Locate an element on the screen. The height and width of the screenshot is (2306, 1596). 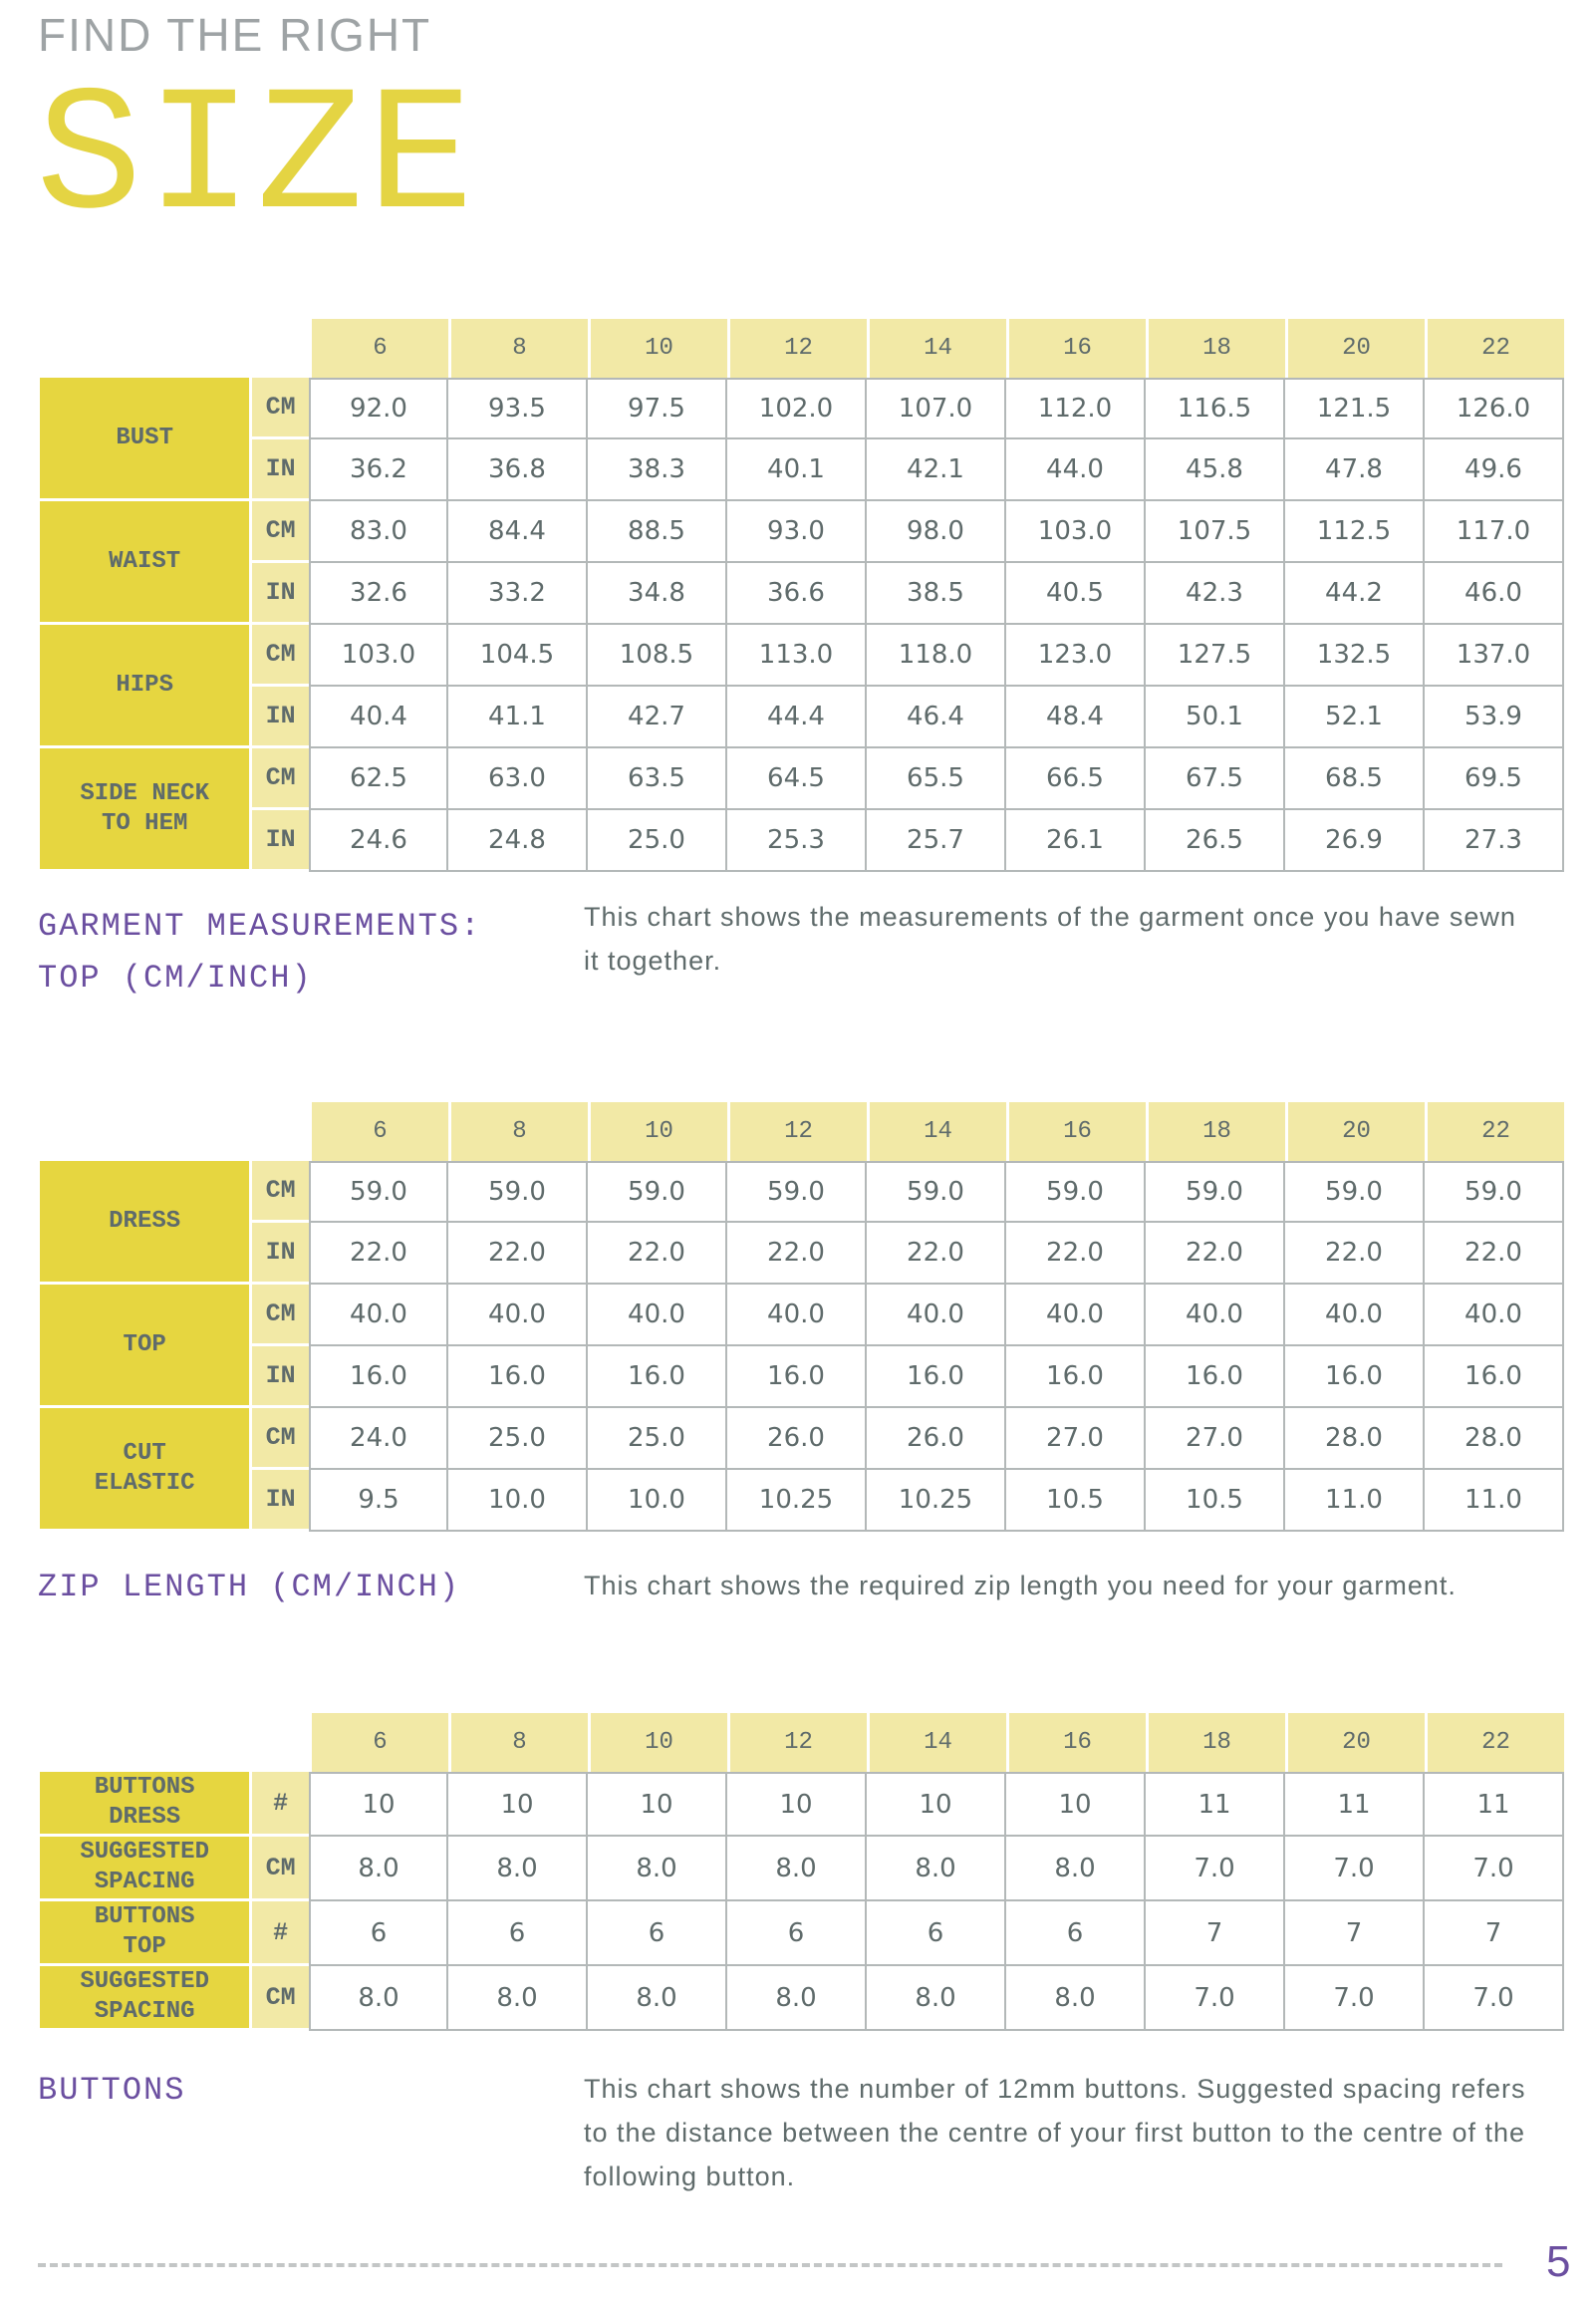
row-group-label: TOP is located at coordinates (145, 1346).